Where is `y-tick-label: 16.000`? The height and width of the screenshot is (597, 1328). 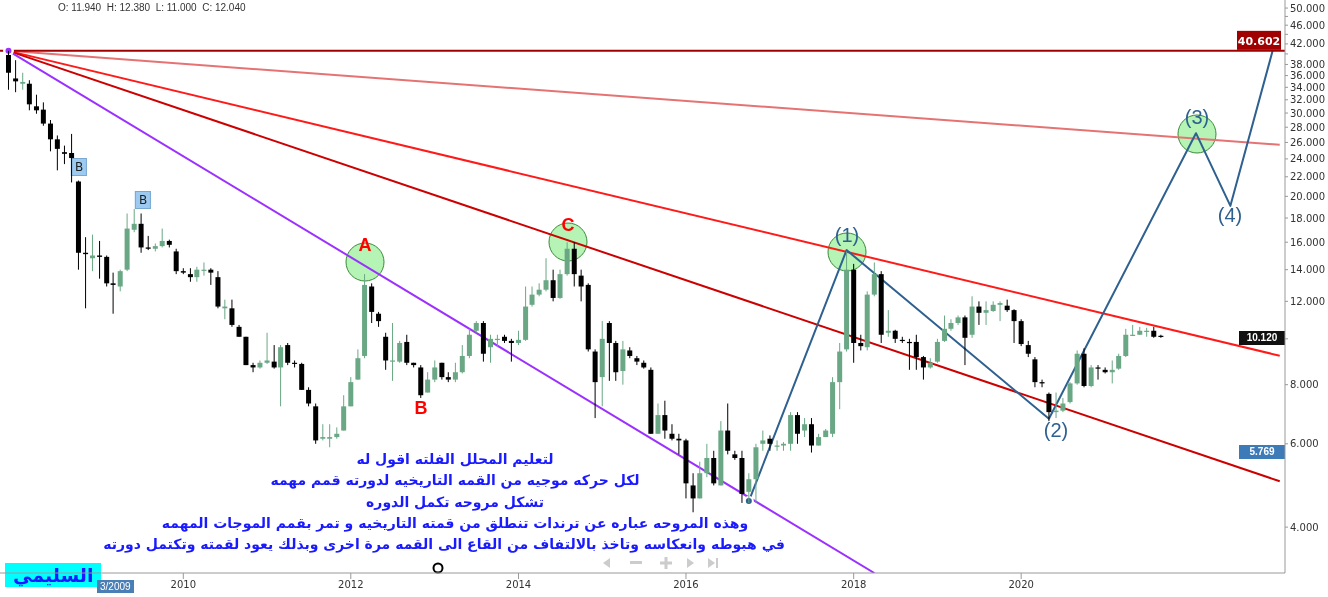 y-tick-label: 16.000 is located at coordinates (1307, 242).